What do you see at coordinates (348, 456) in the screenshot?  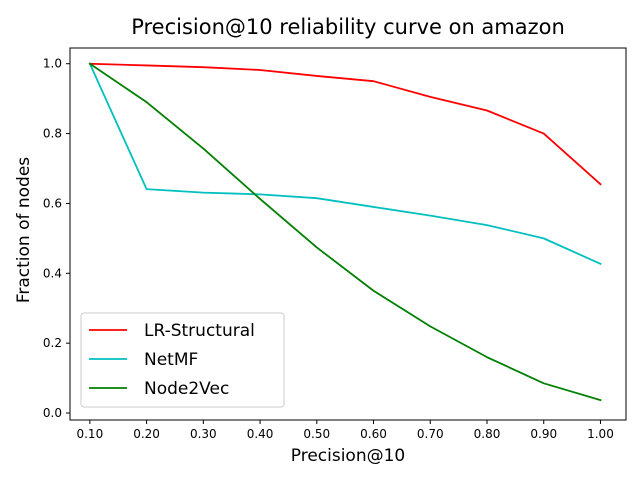 I see `x-axis-title: Precision@10` at bounding box center [348, 456].